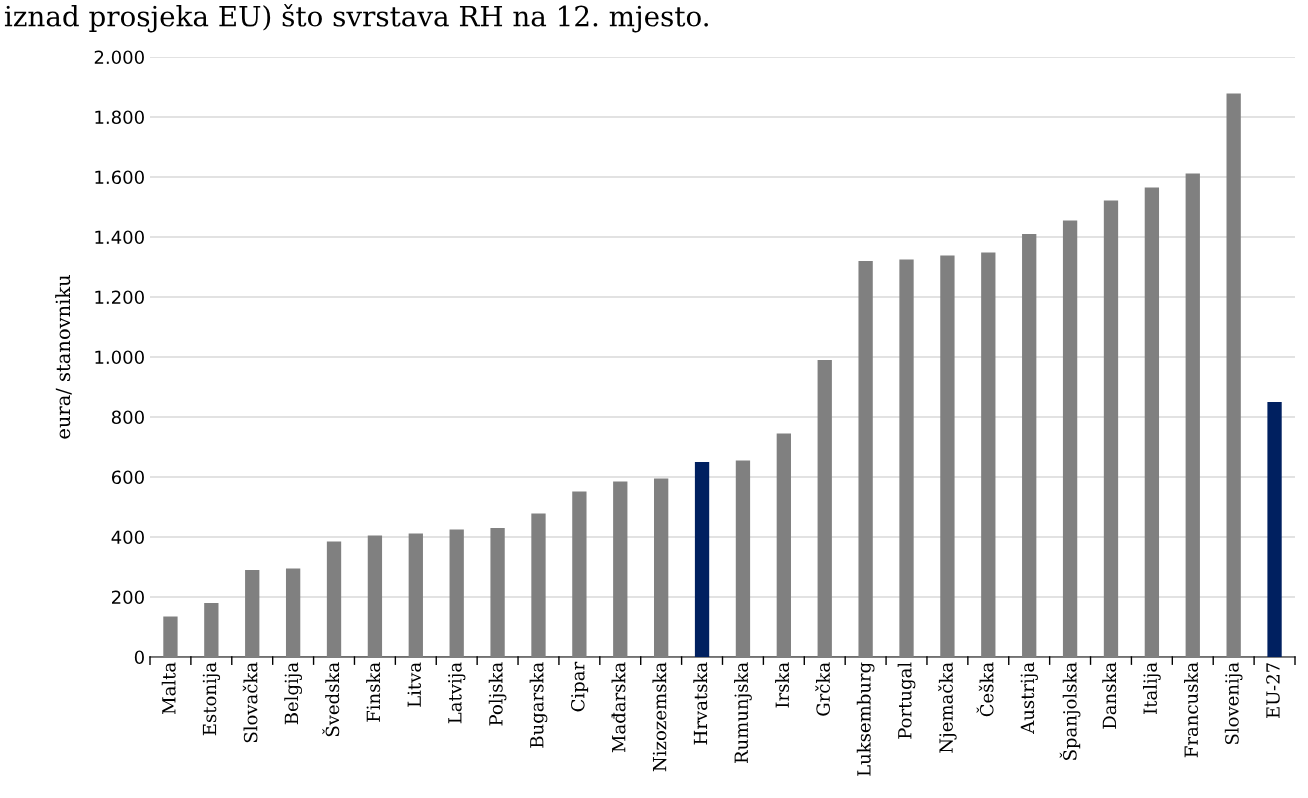 This screenshot has width=1308, height=798. Describe the element at coordinates (659, 717) in the screenshot. I see `x-tick-label: Nizozemska` at that location.